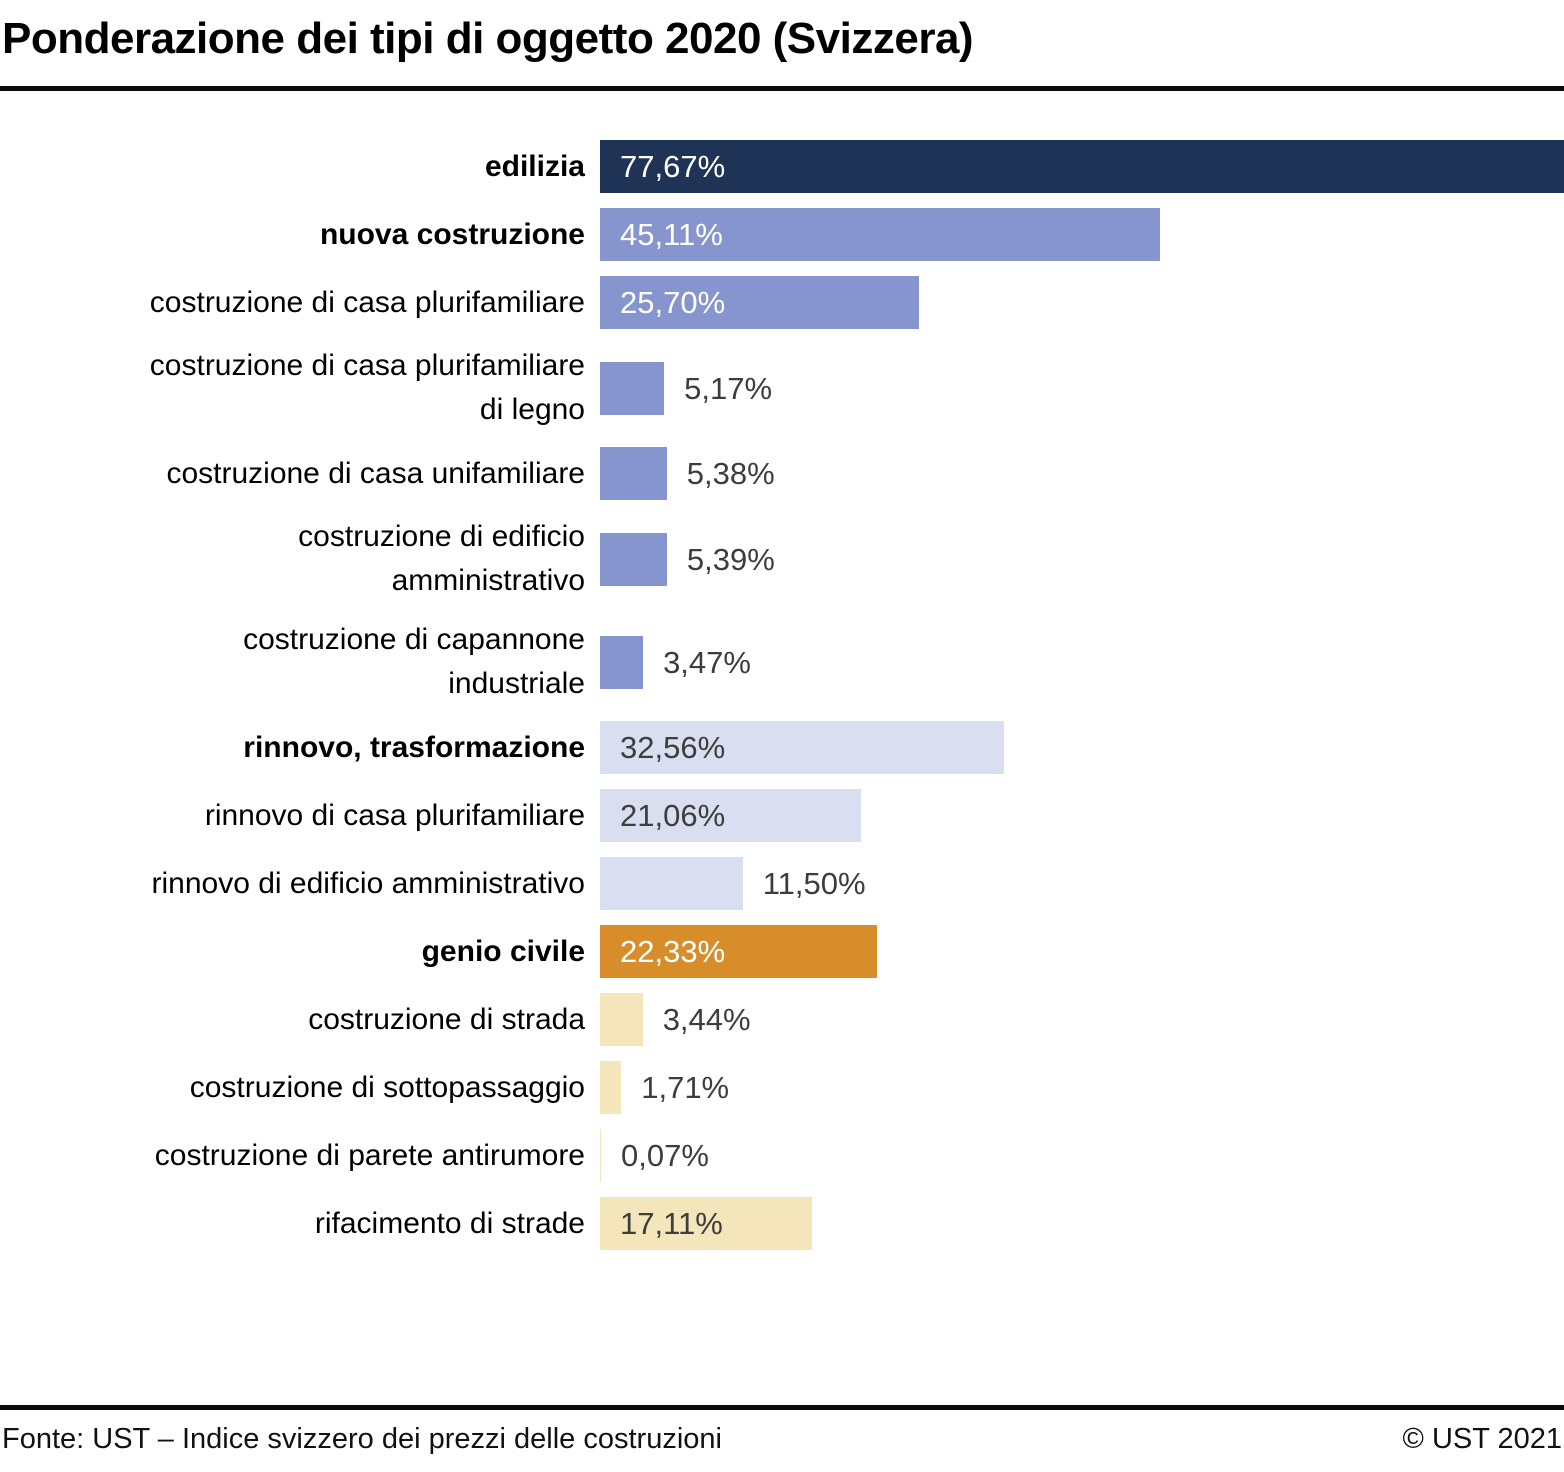 Image resolution: width=1564 pixels, height=1472 pixels. I want to click on bar-track: 5,17%, so click(1082, 388).